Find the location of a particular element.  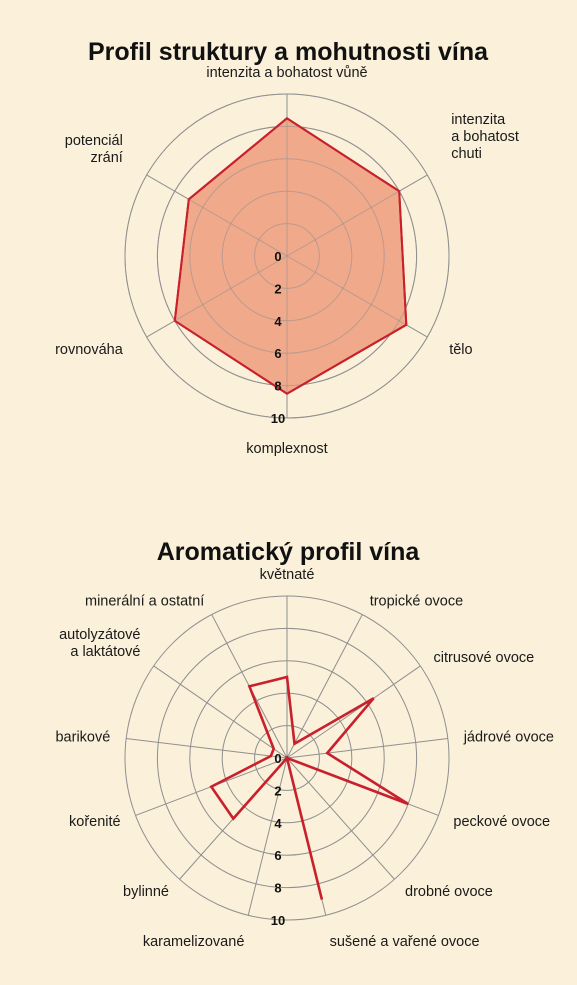

axis-label: tělo is located at coordinates (460, 350).